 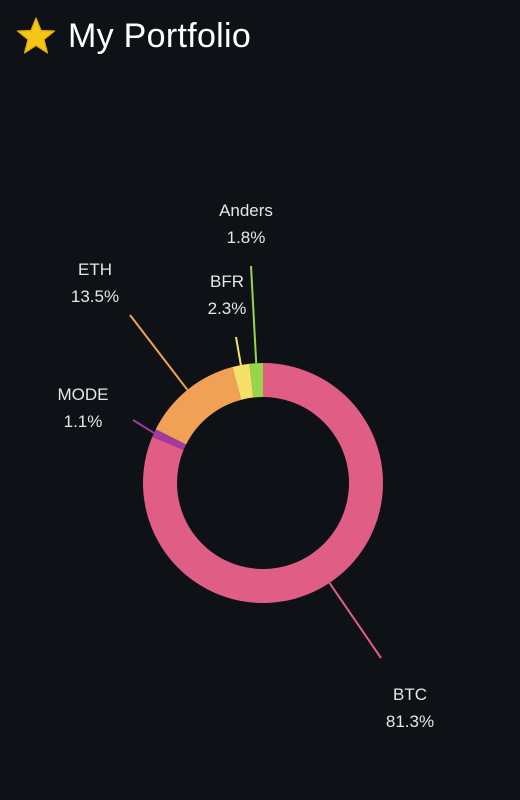 I want to click on leader-line-btc, so click(x=355, y=620).